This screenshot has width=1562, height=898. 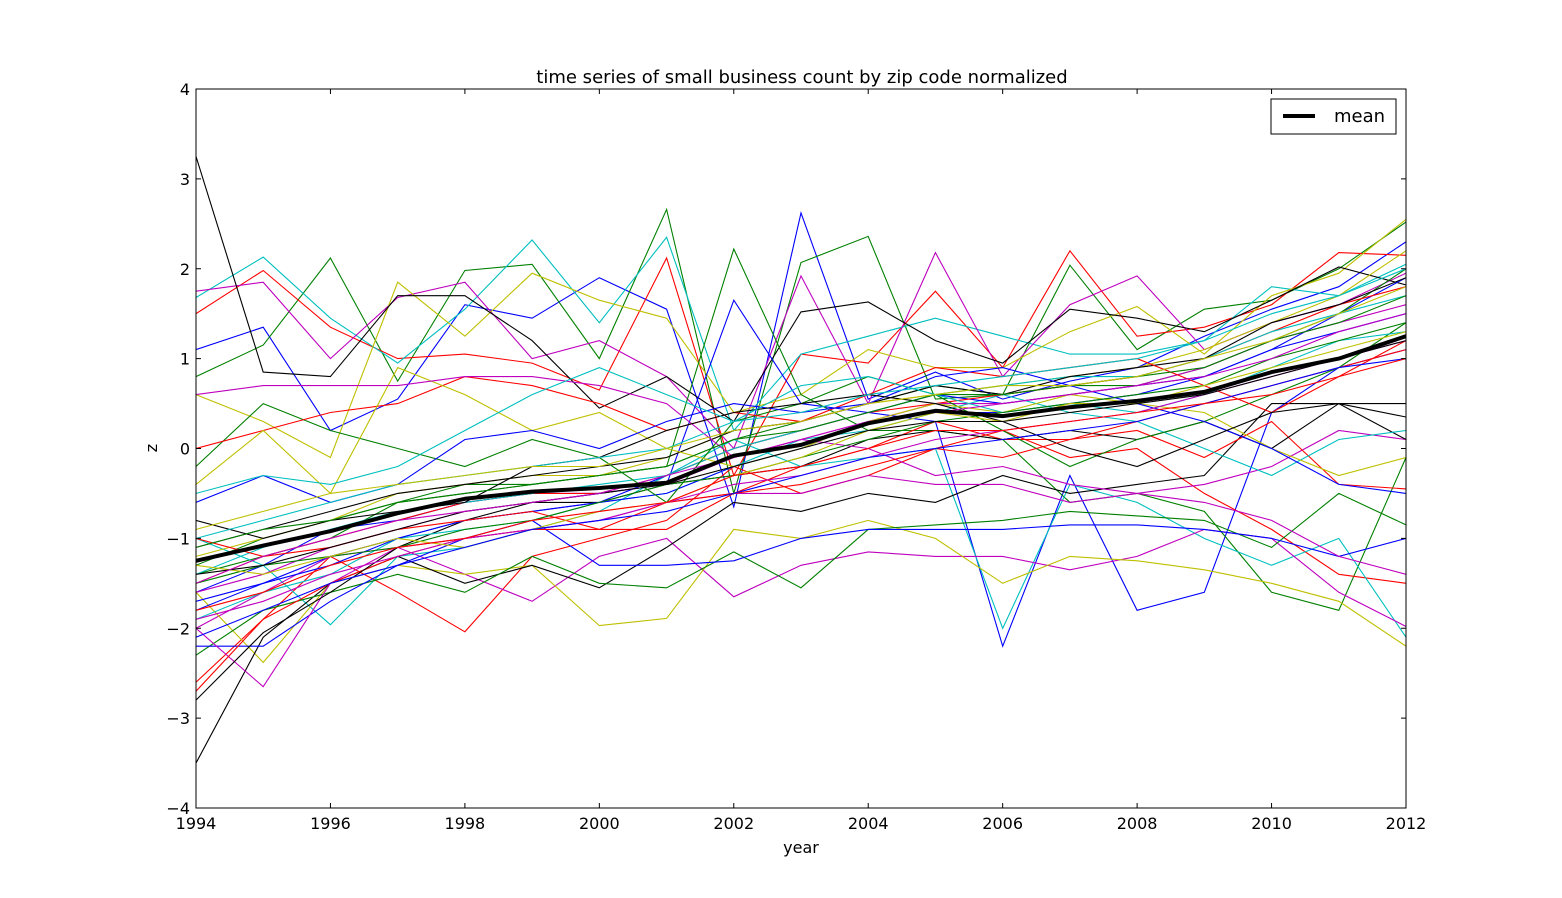 I want to click on legend-label-mean: mean, so click(x=1359, y=116).